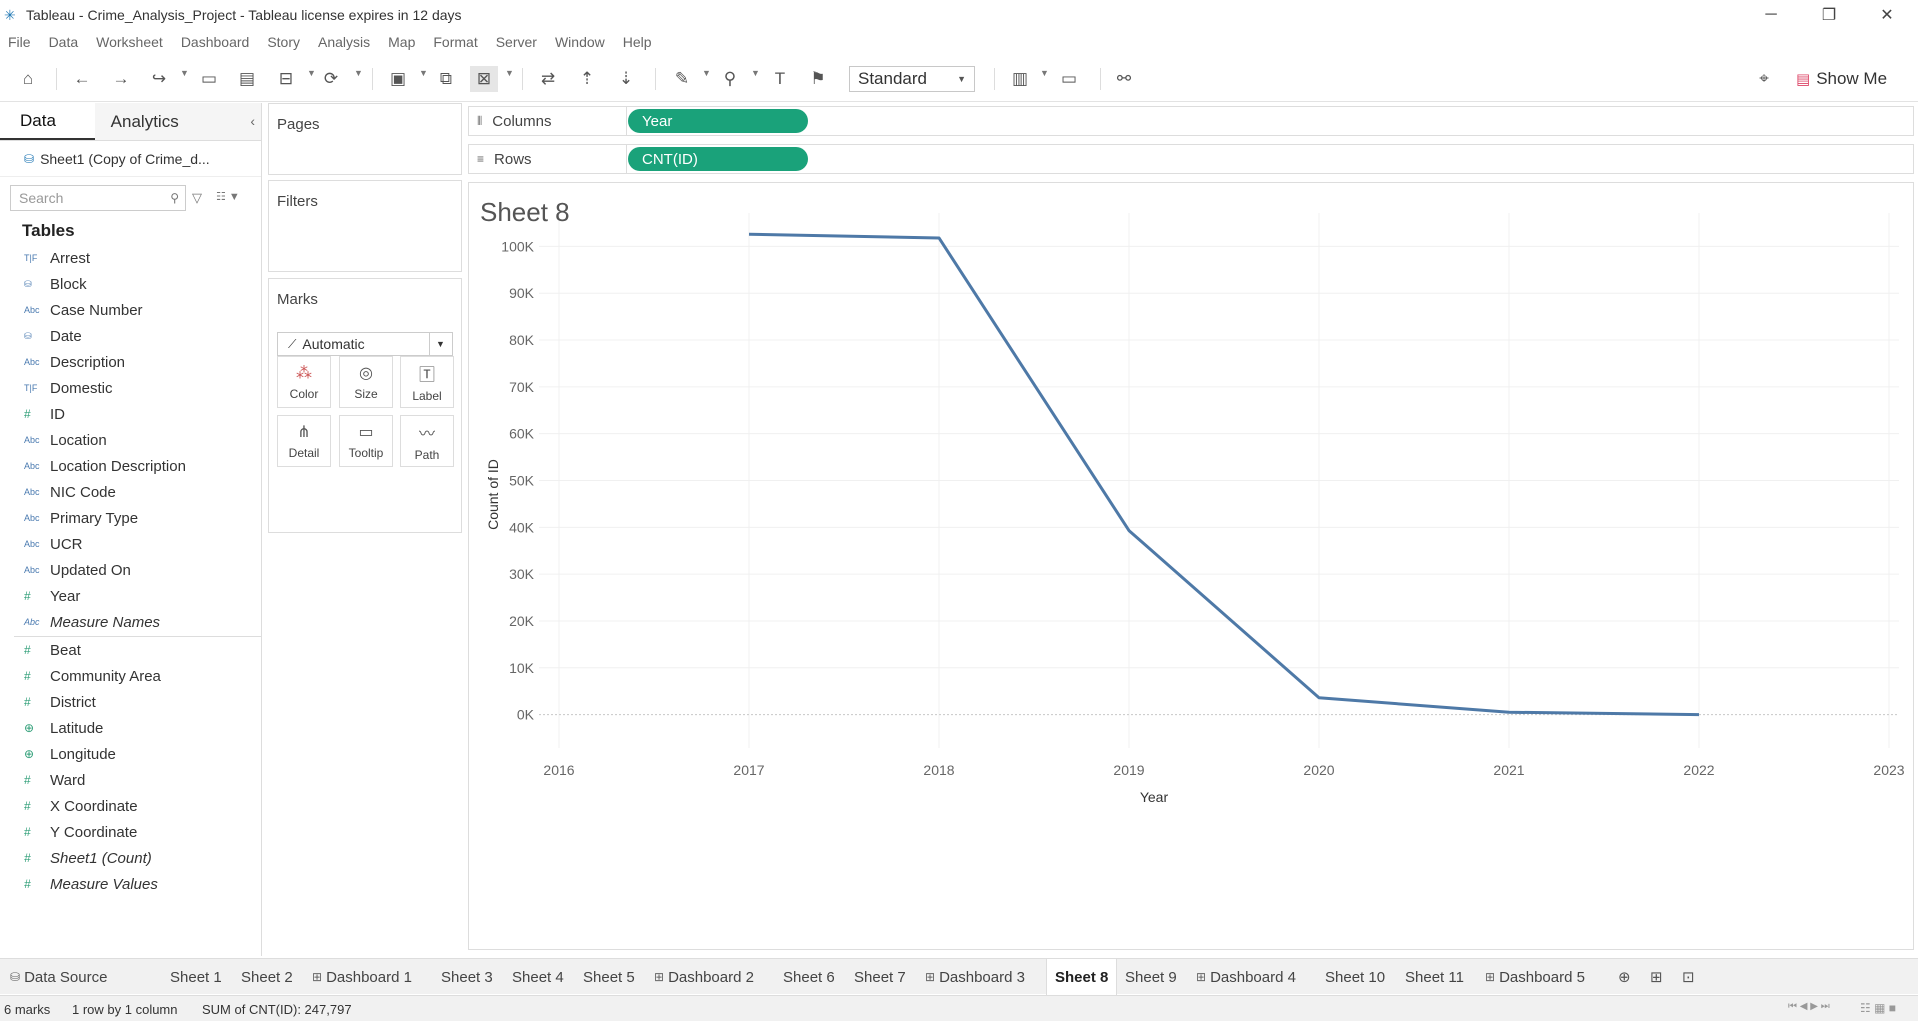  Describe the element at coordinates (209, 78) in the screenshot. I see `save-icon: ▭` at that location.